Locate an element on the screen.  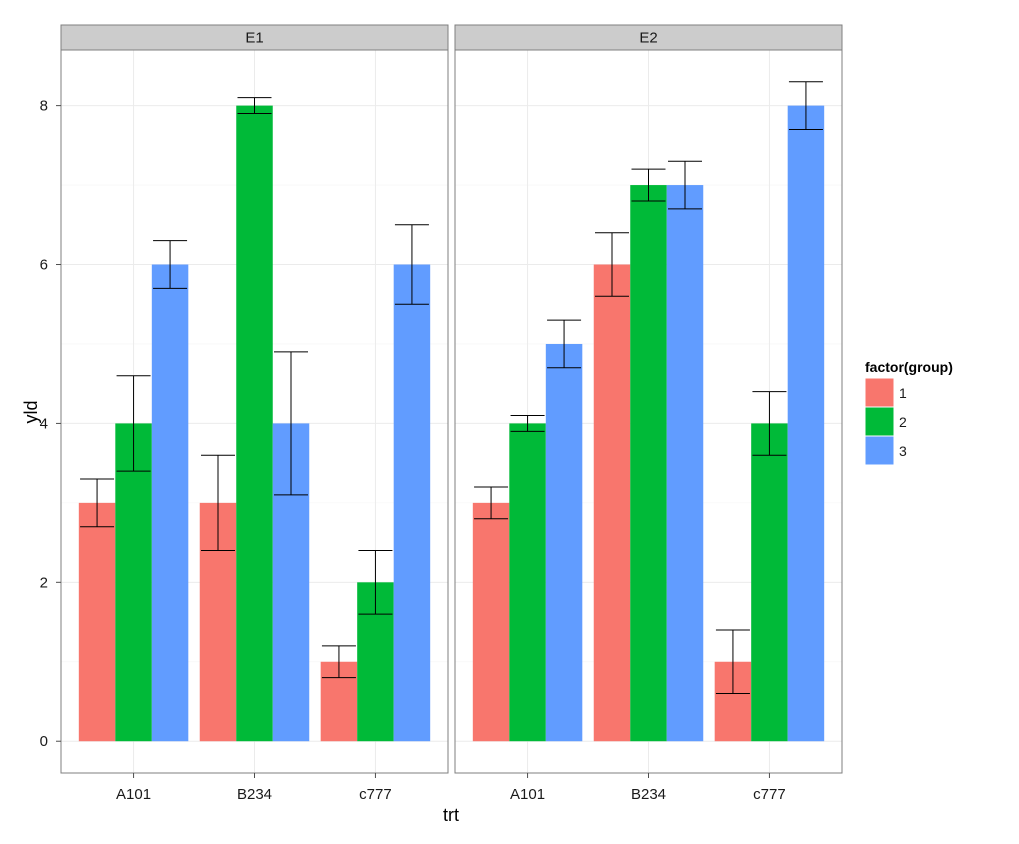
y-tick-label: 4 is located at coordinates (44, 423).